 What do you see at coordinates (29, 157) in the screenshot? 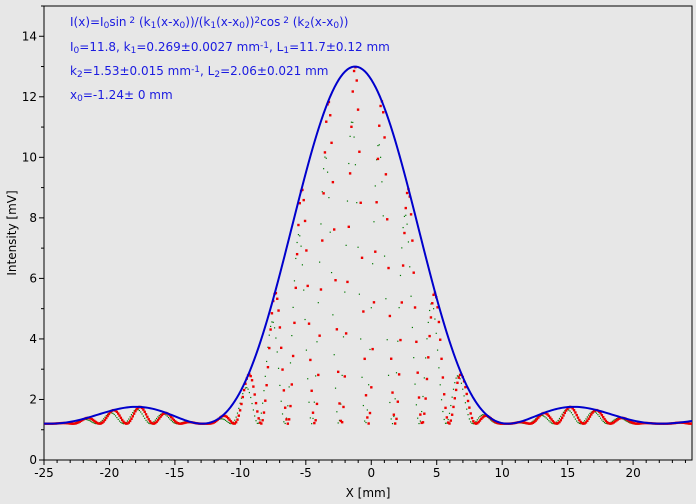
I see `y-tick-label: 10` at bounding box center [29, 157].